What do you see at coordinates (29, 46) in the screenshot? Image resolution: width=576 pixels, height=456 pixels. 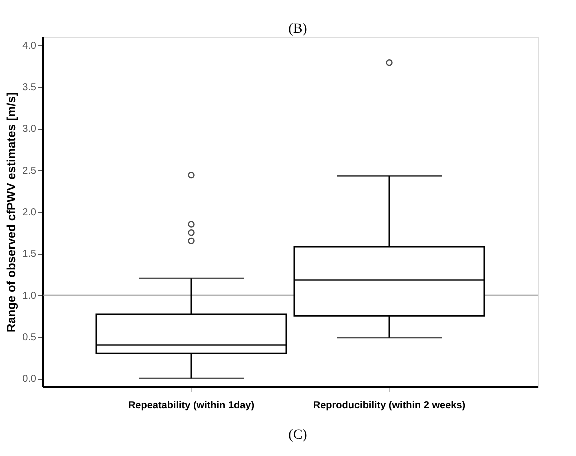 I see `y-tick-label: 4.0` at bounding box center [29, 46].